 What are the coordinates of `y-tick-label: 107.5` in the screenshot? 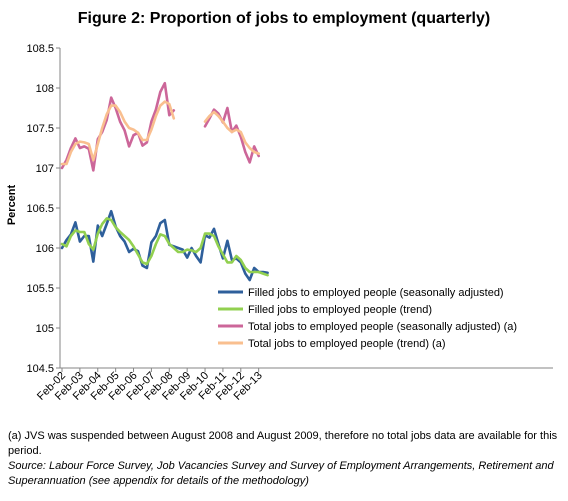 It's located at (40, 129).